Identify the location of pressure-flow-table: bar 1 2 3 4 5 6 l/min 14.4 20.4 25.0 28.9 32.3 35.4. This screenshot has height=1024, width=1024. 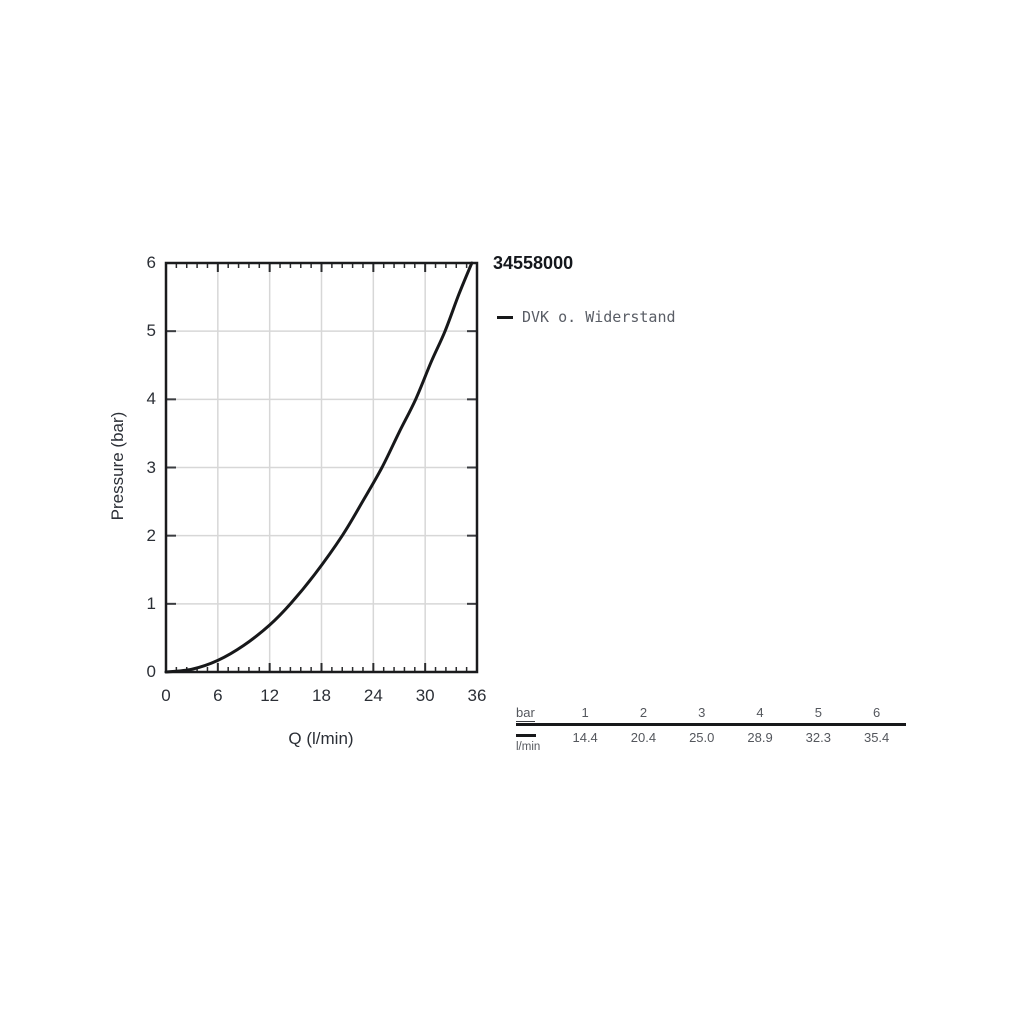
(711, 729).